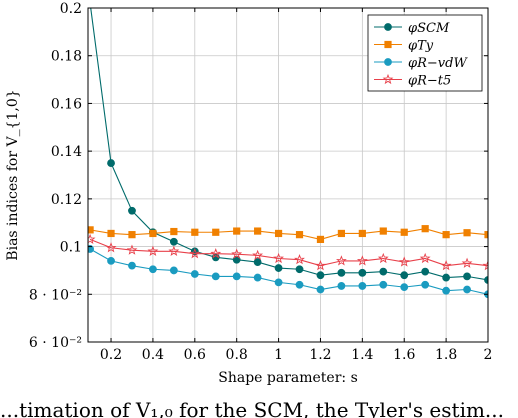 The width and height of the screenshot is (518, 418). I want to click on legend-item: φSCM, so click(412, 28).